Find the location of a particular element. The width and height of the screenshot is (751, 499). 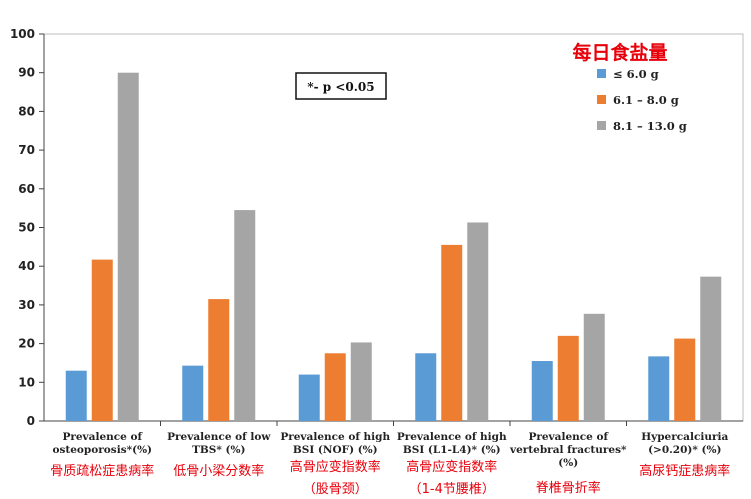

annotation-box: *- p <0.05 is located at coordinates (341, 86).